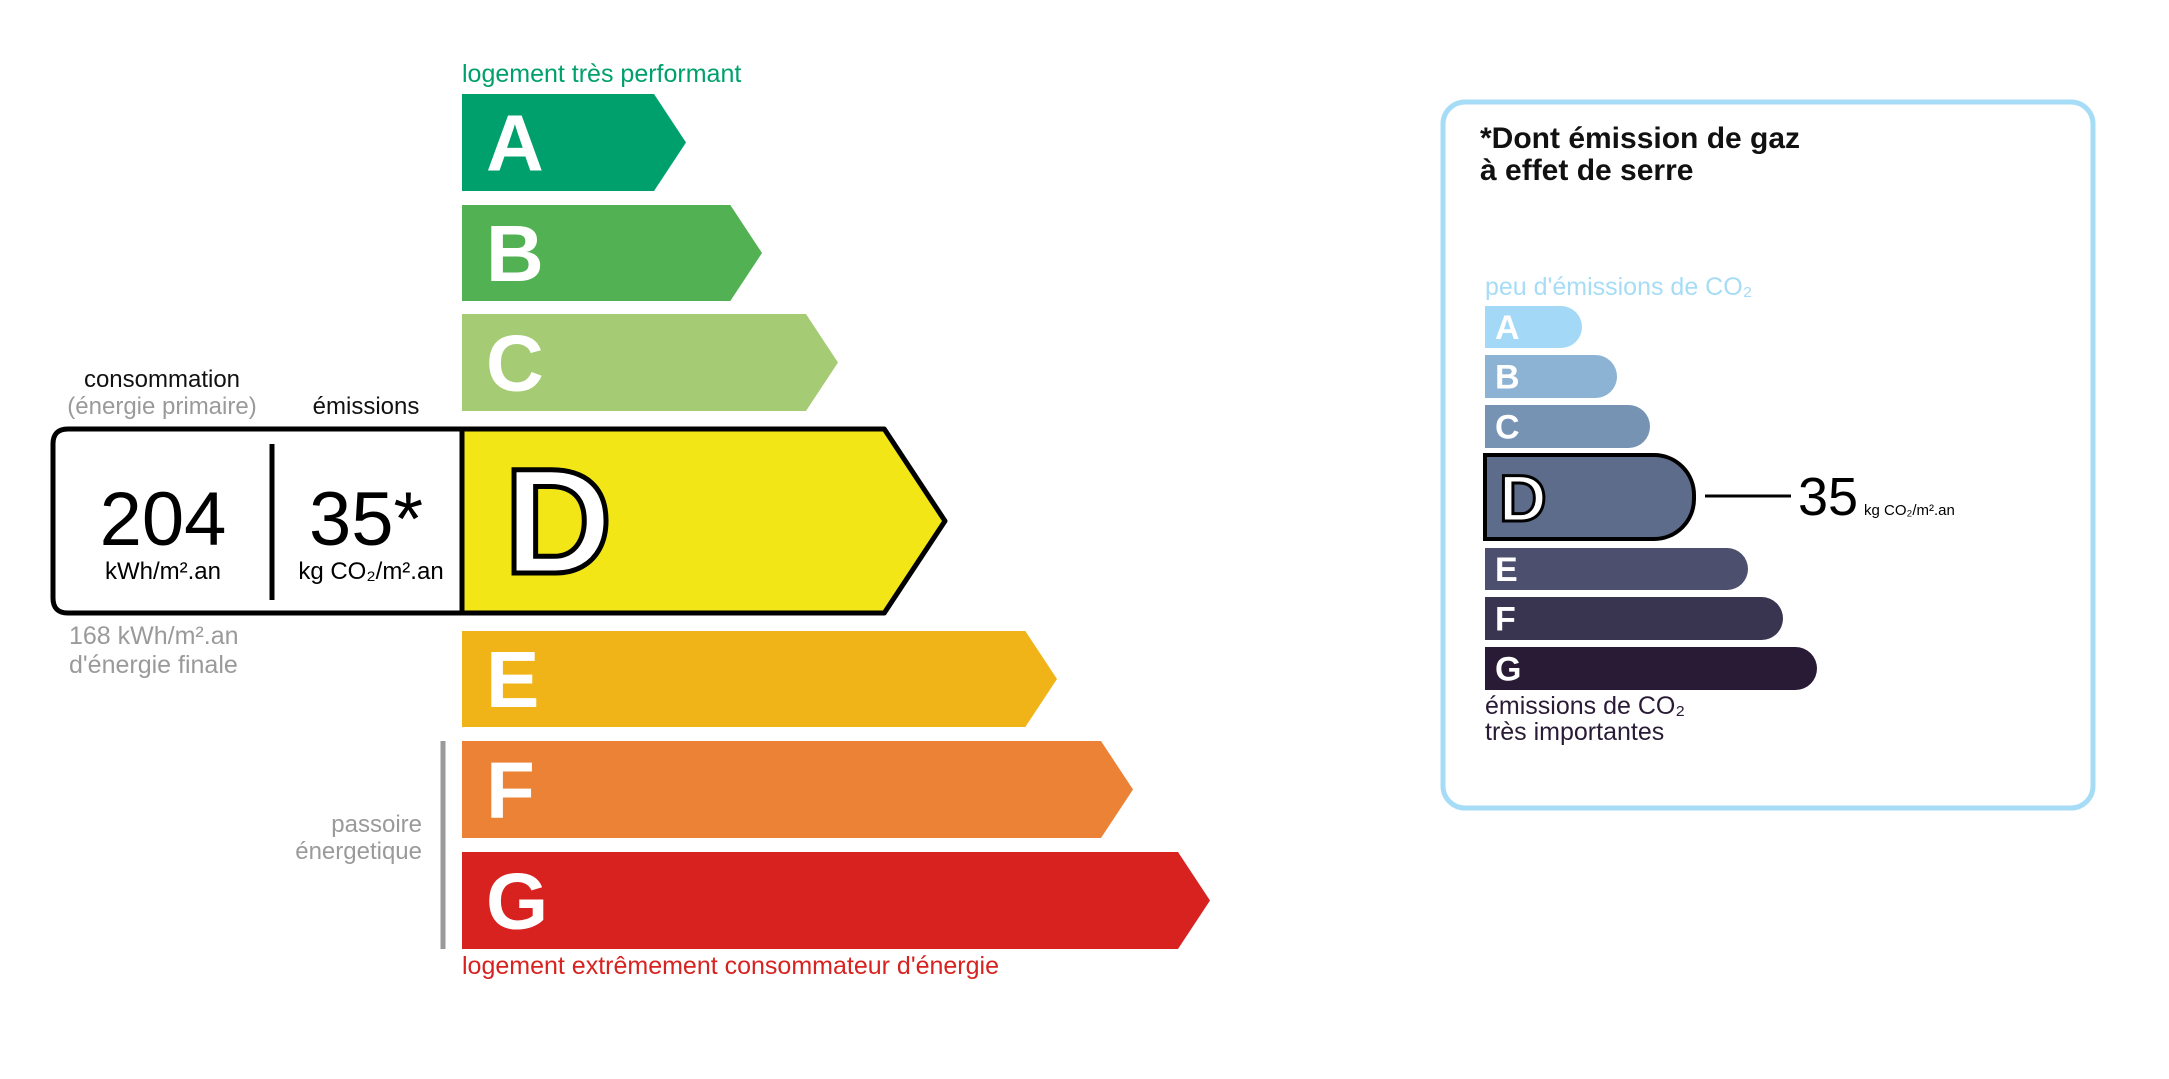 This screenshot has width=2169, height=1079. What do you see at coordinates (759, 679) in the screenshot?
I see `energy-bar-E` at bounding box center [759, 679].